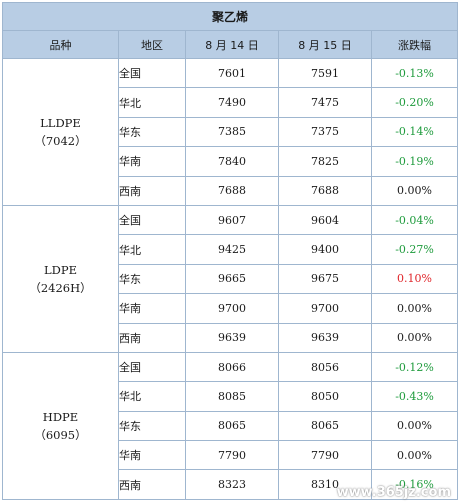 This screenshot has height=503, width=459. I want to click on price-date-2-cell: 9604, so click(325, 220).